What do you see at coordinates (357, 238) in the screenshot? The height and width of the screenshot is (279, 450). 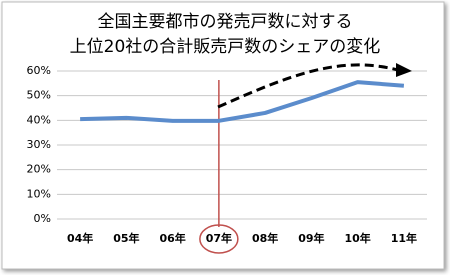 I see `x-tick-label: 10年` at bounding box center [357, 238].